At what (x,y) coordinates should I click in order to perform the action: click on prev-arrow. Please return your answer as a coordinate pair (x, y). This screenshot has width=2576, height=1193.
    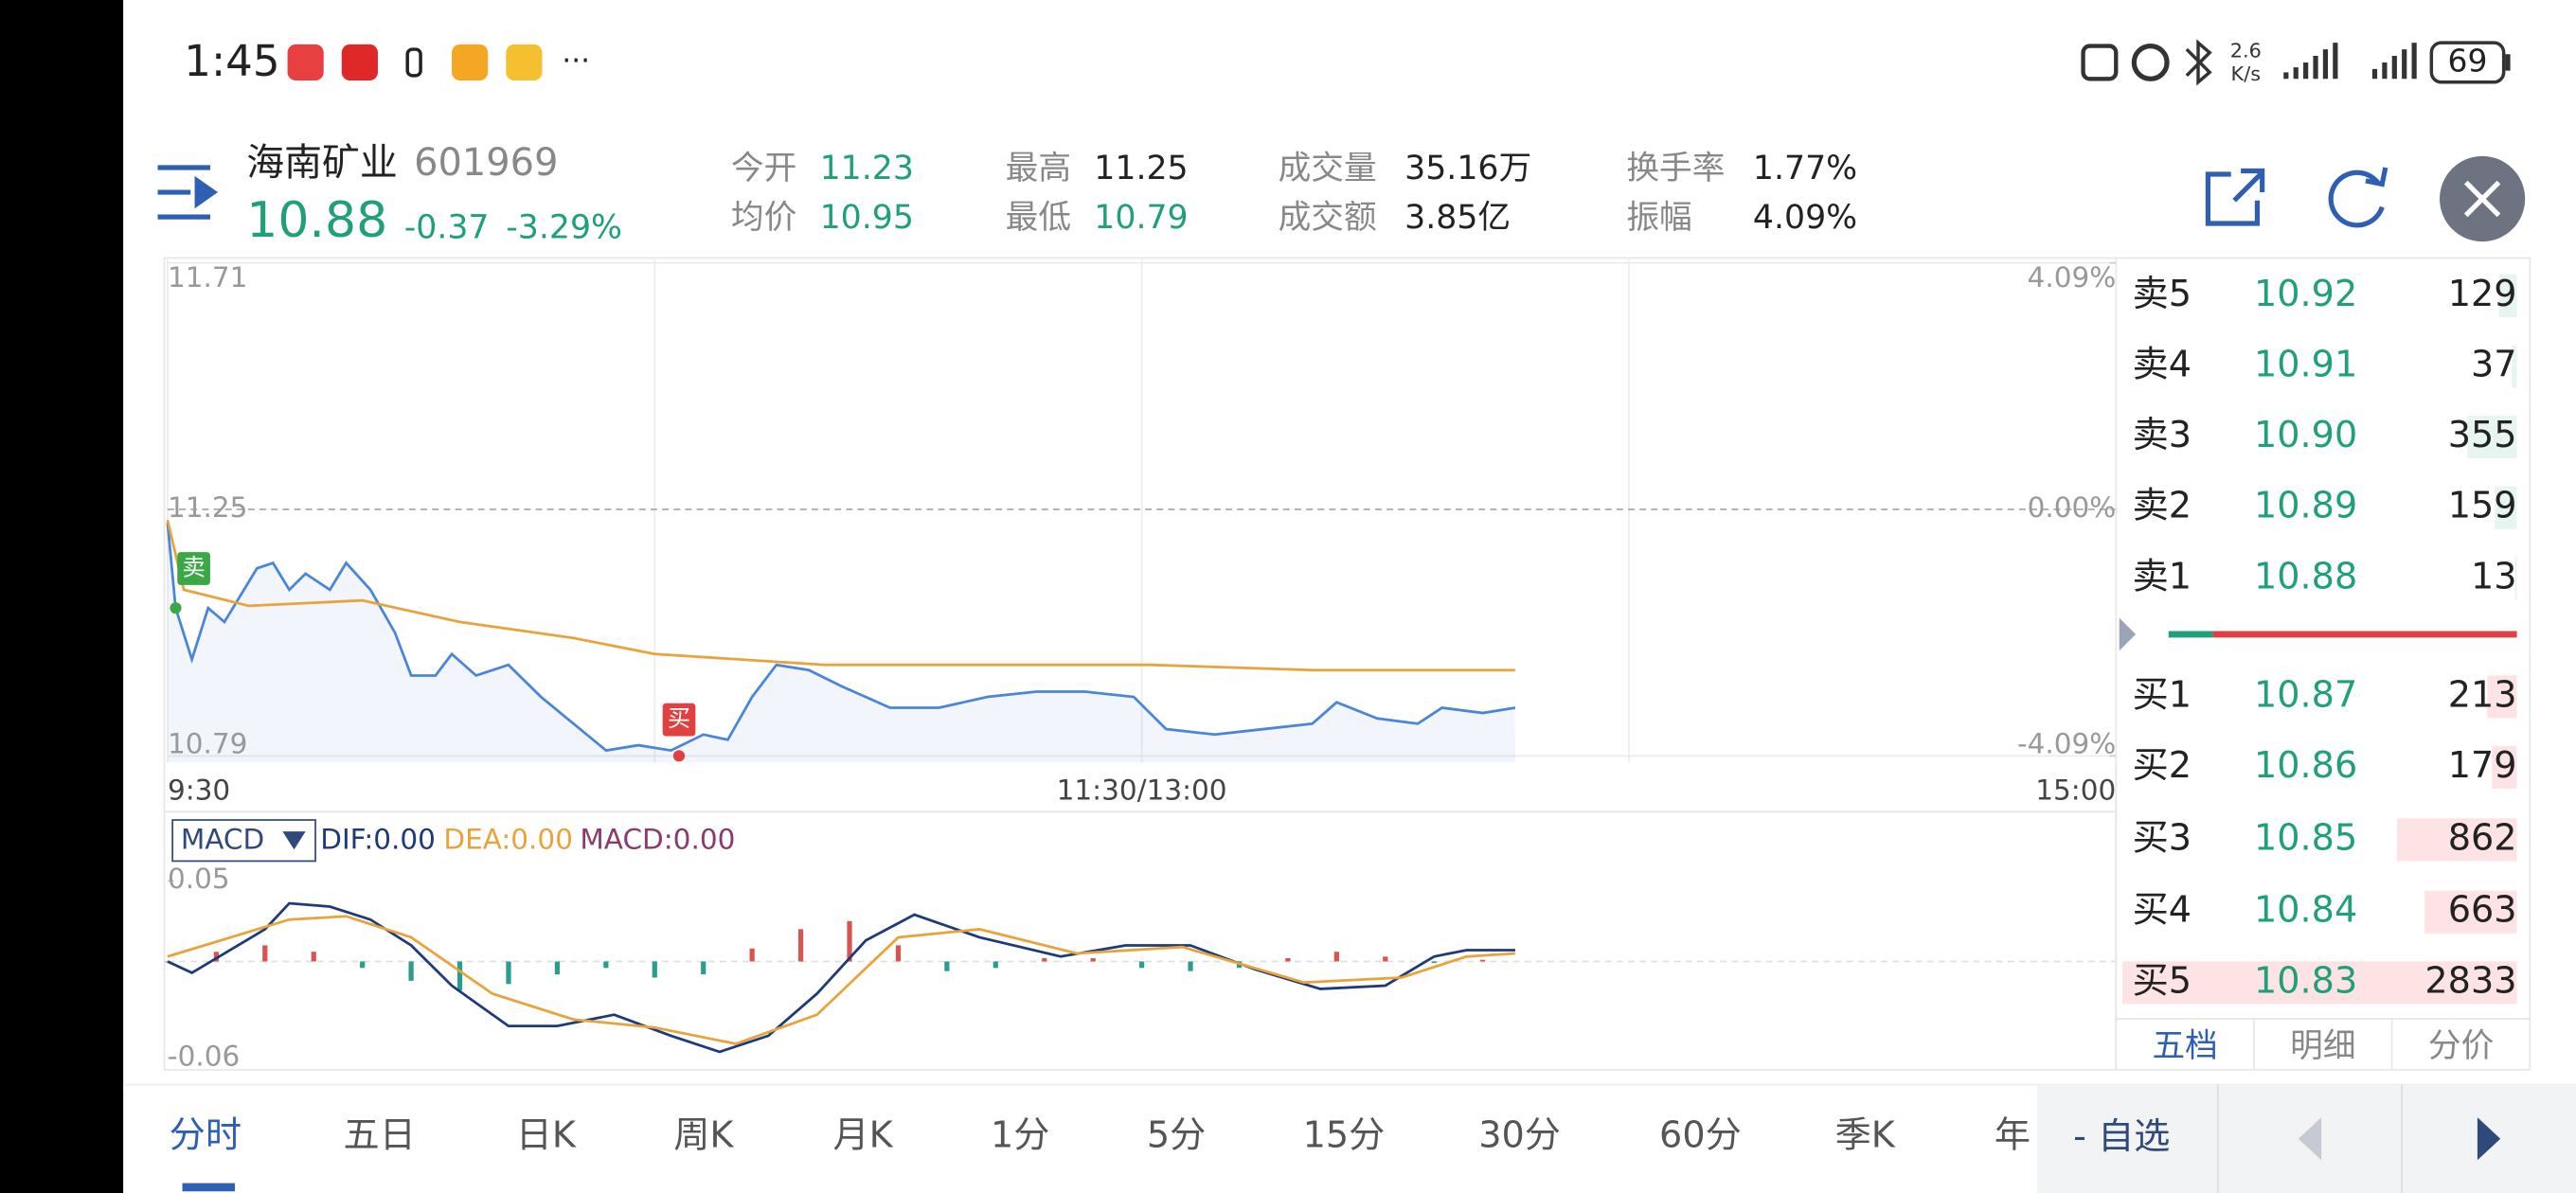
    Looking at the image, I should click on (2310, 1139).